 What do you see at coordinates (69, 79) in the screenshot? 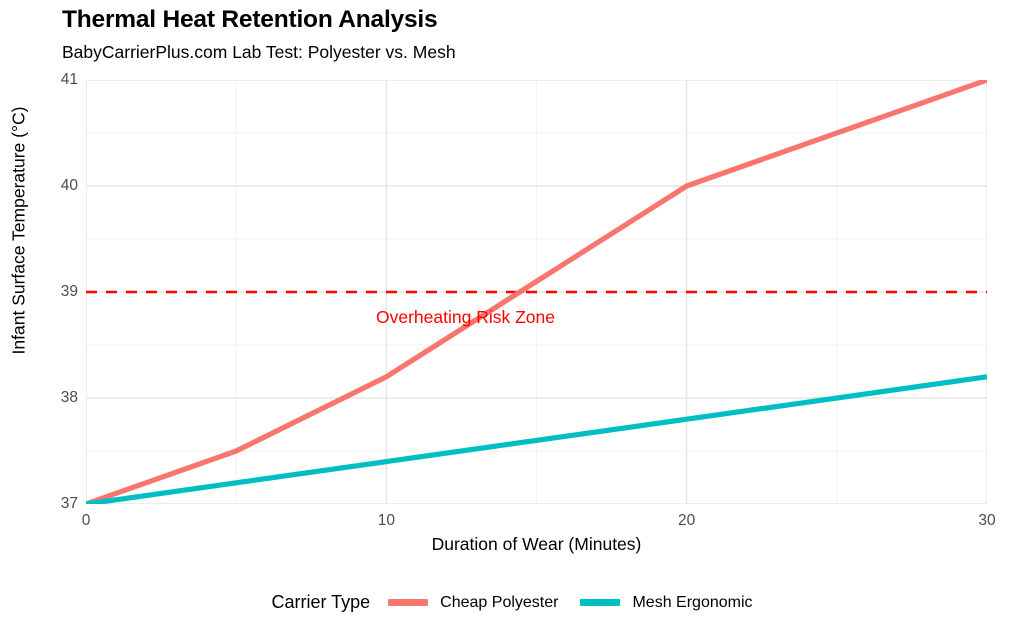
I see `y-tick-label: 41` at bounding box center [69, 79].